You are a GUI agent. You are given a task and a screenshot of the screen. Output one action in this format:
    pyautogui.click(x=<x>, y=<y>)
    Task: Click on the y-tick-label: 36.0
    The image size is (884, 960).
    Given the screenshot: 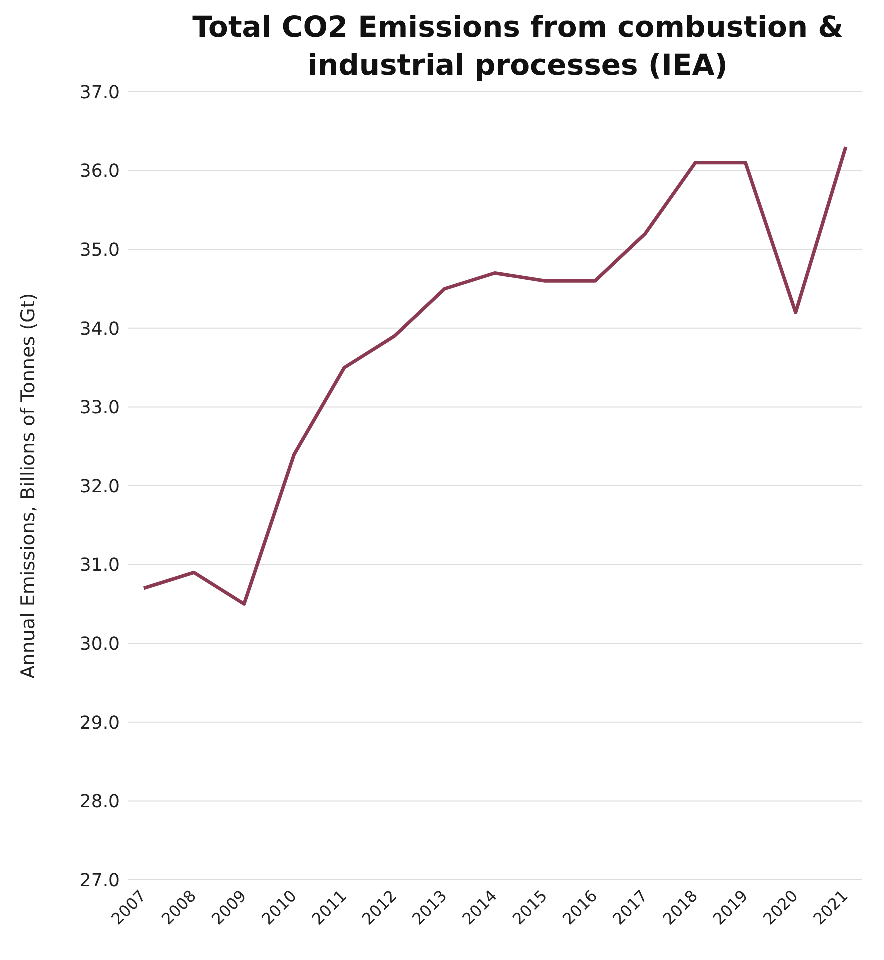 What is the action you would take?
    pyautogui.click(x=100, y=171)
    